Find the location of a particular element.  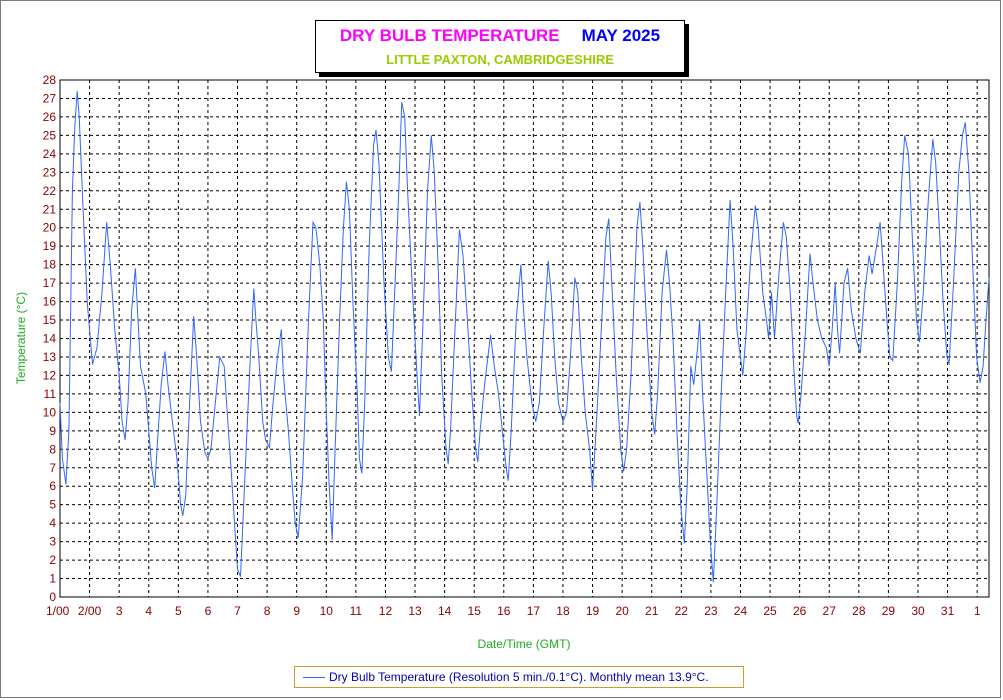

x-tick-label: 19 is located at coordinates (593, 611).